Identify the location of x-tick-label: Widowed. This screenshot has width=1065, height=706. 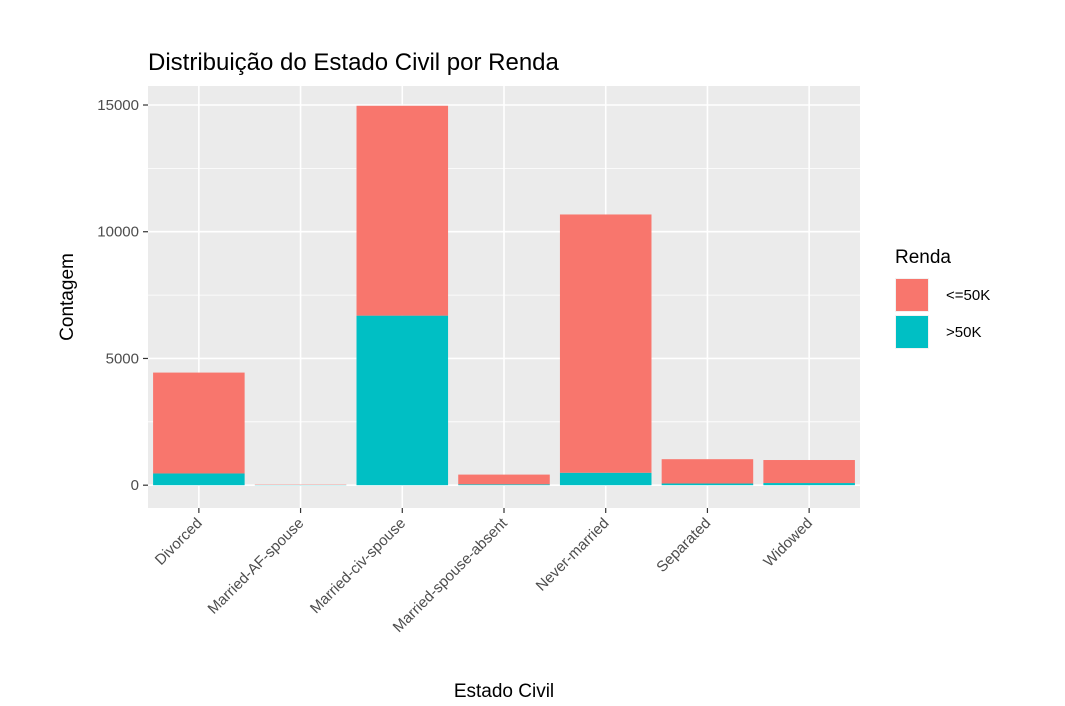
(788, 543).